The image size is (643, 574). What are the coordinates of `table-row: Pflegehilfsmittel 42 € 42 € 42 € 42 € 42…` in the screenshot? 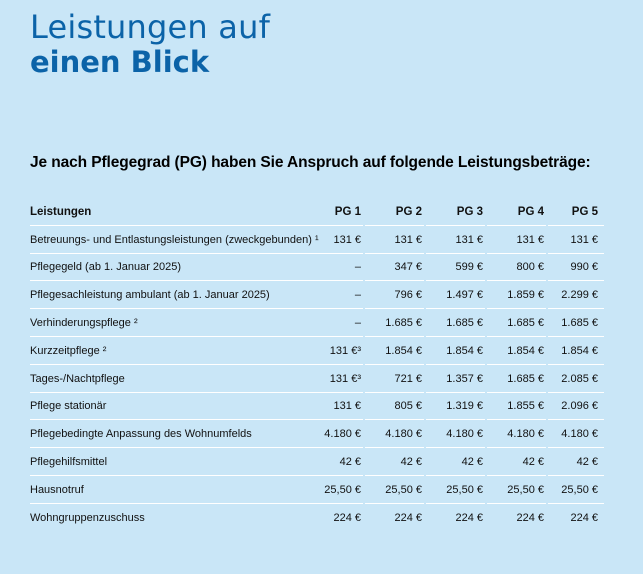 It's located at (326, 462).